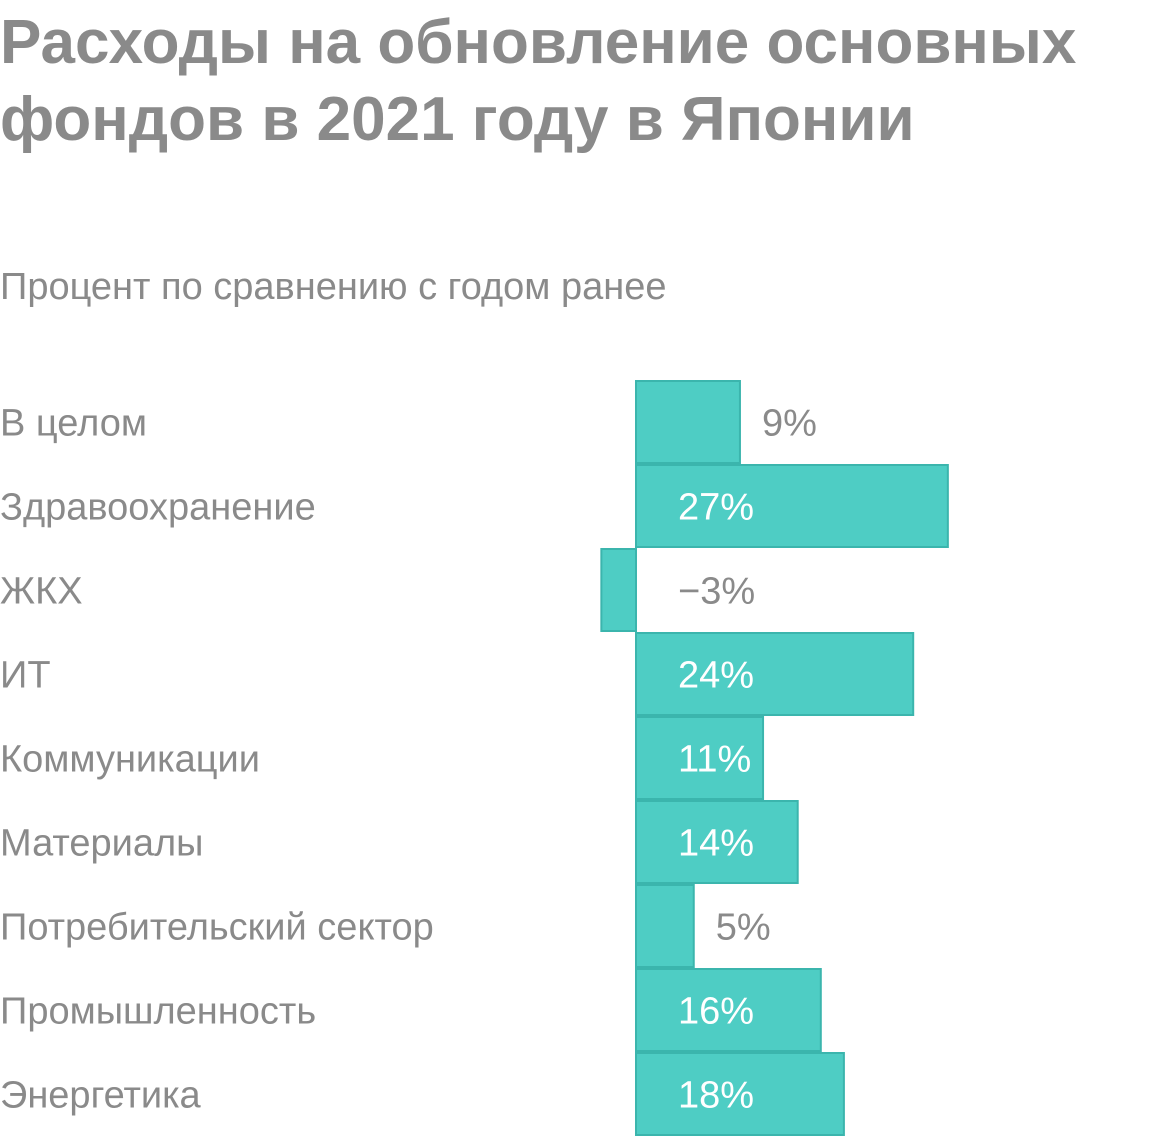 This screenshot has width=1160, height=1136. I want to click on value-label: 16%, so click(716, 1012).